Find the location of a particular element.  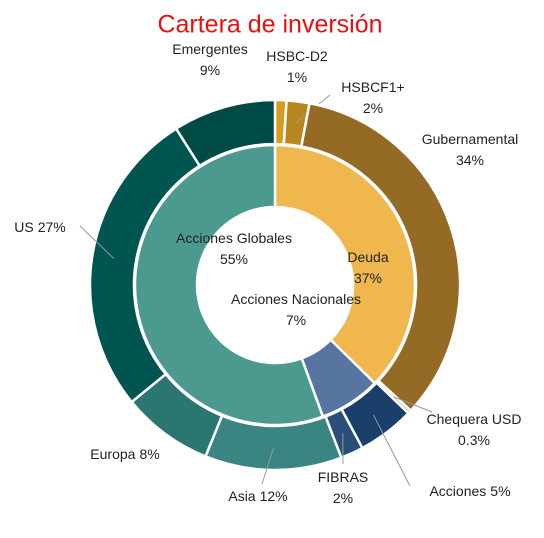

value-label: 9% is located at coordinates (210, 70).